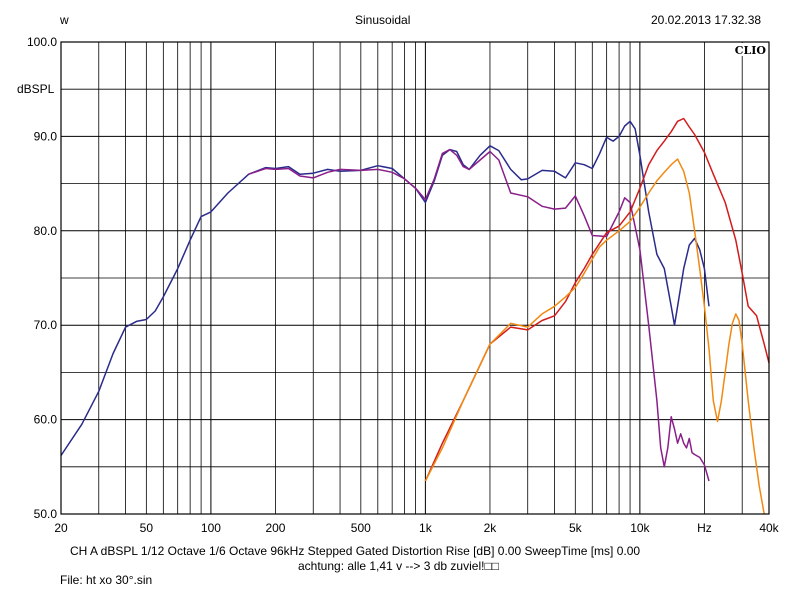 The image size is (800, 600). What do you see at coordinates (46, 231) in the screenshot?
I see `y-tick-label: 80.0` at bounding box center [46, 231].